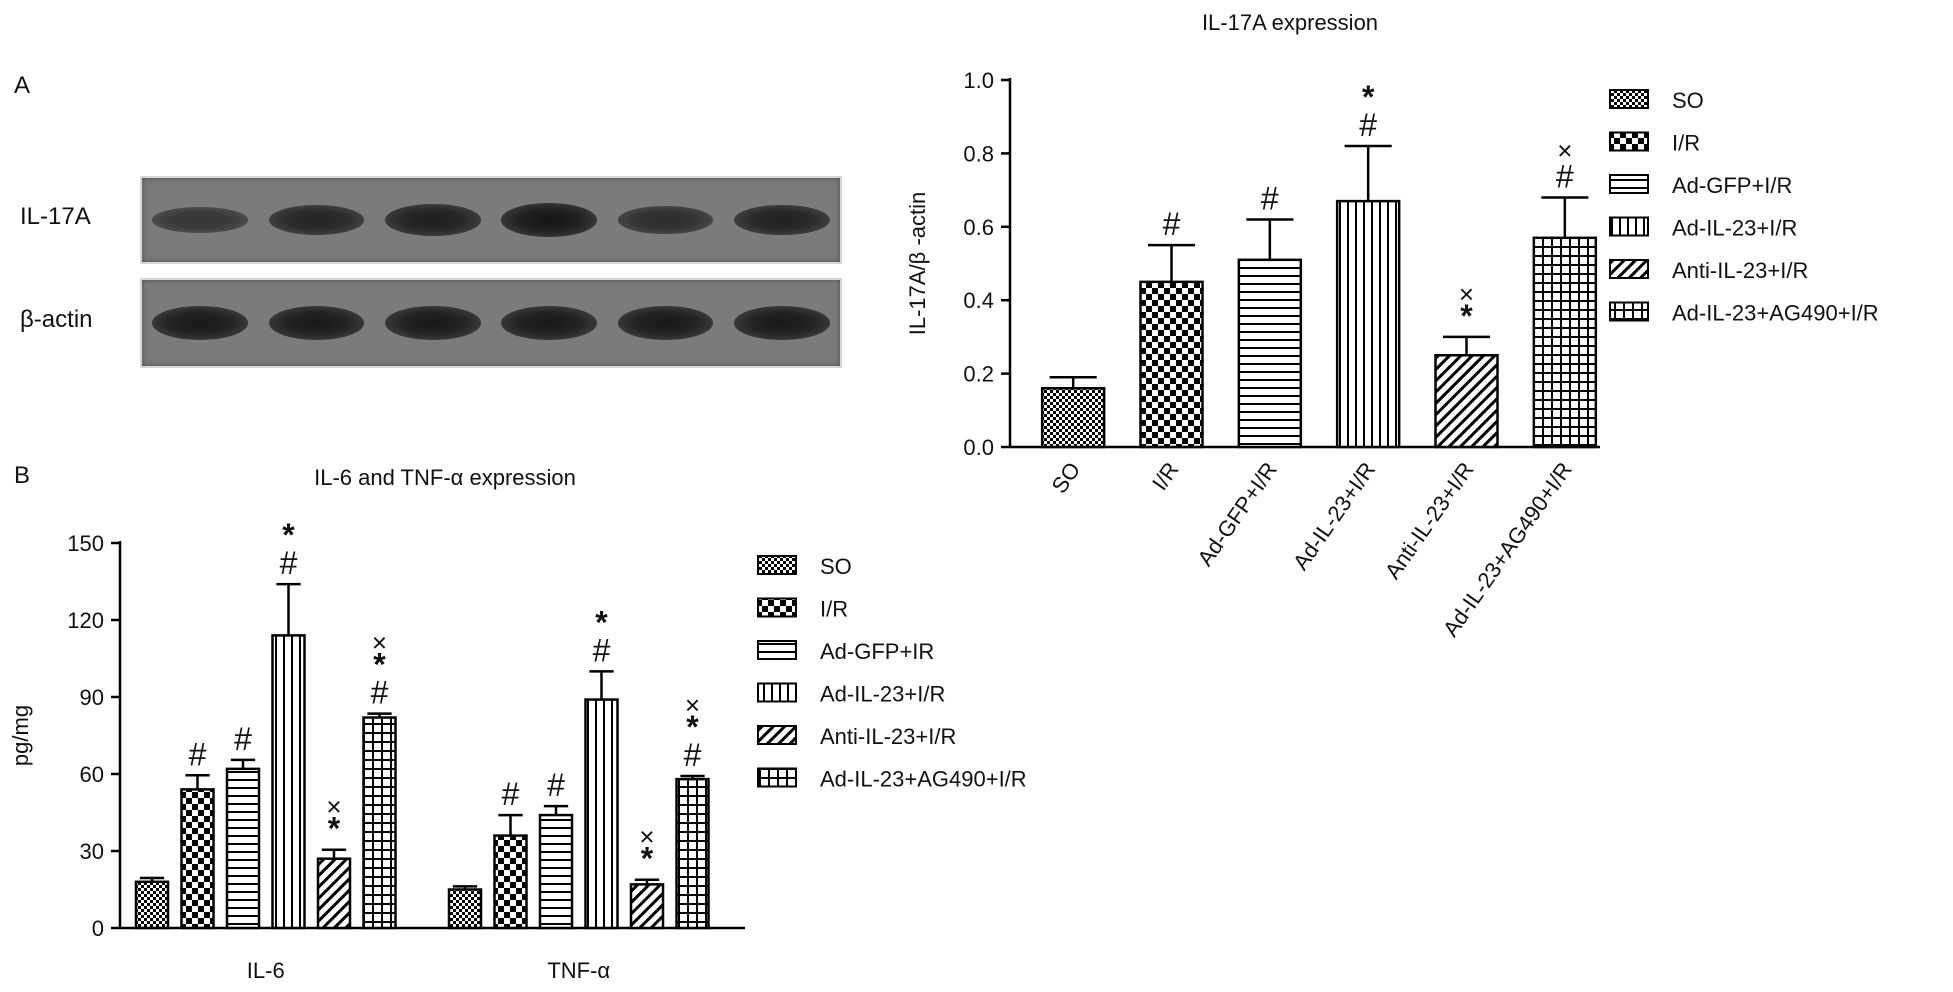 The width and height of the screenshot is (1953, 992). I want to click on x-tick-label: SO, so click(1066, 478).